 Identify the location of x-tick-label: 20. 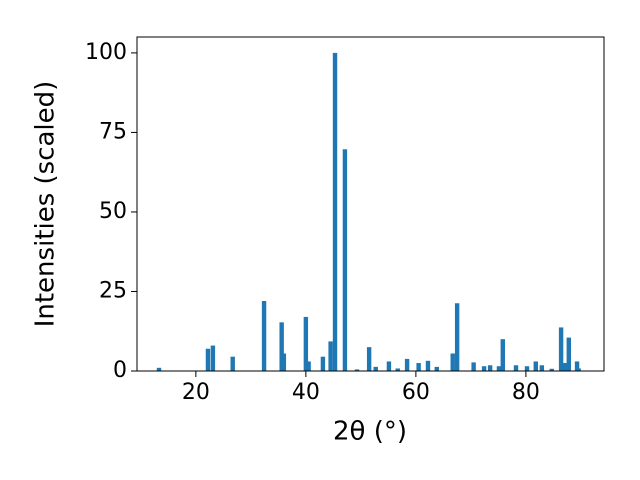
(196, 392).